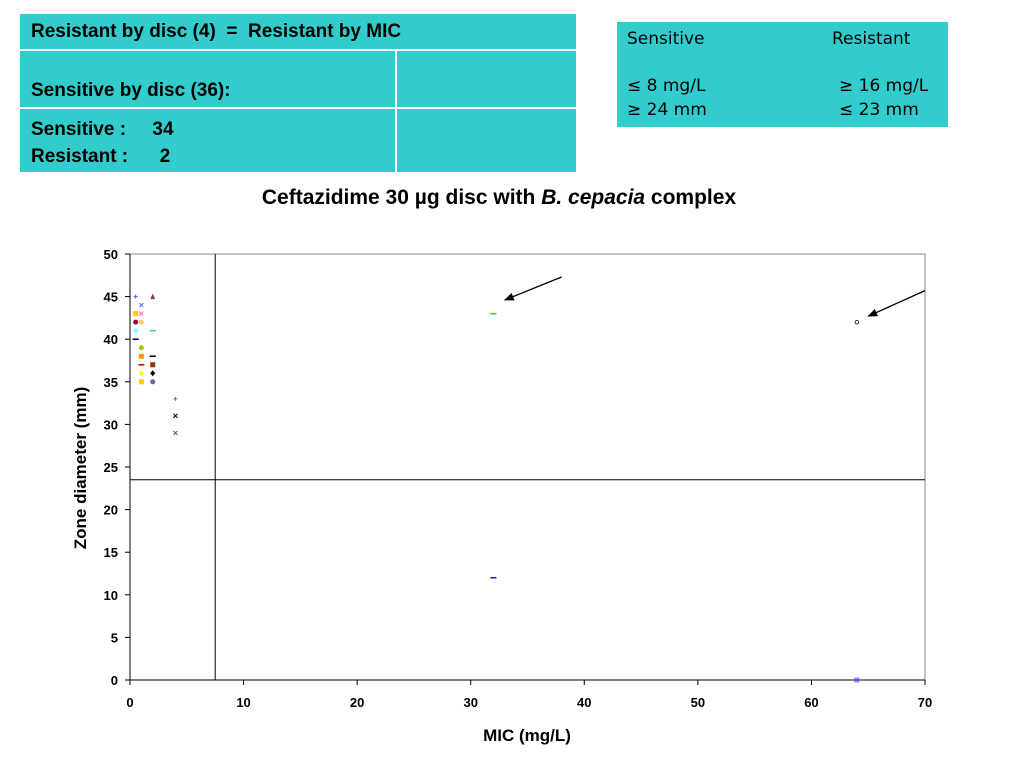 This screenshot has height=768, width=1024. Describe the element at coordinates (129, 702) in the screenshot. I see `x-tick-label: 0` at that location.